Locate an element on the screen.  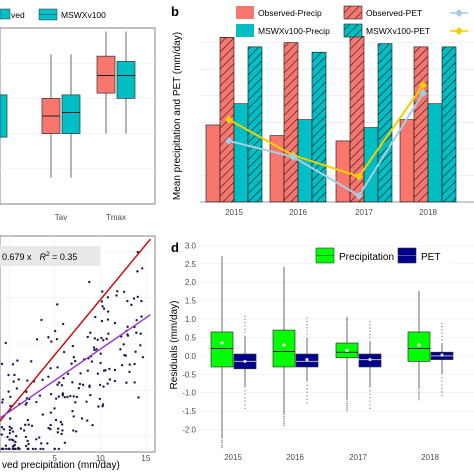
panel-d-label: d is located at coordinates (175, 247).